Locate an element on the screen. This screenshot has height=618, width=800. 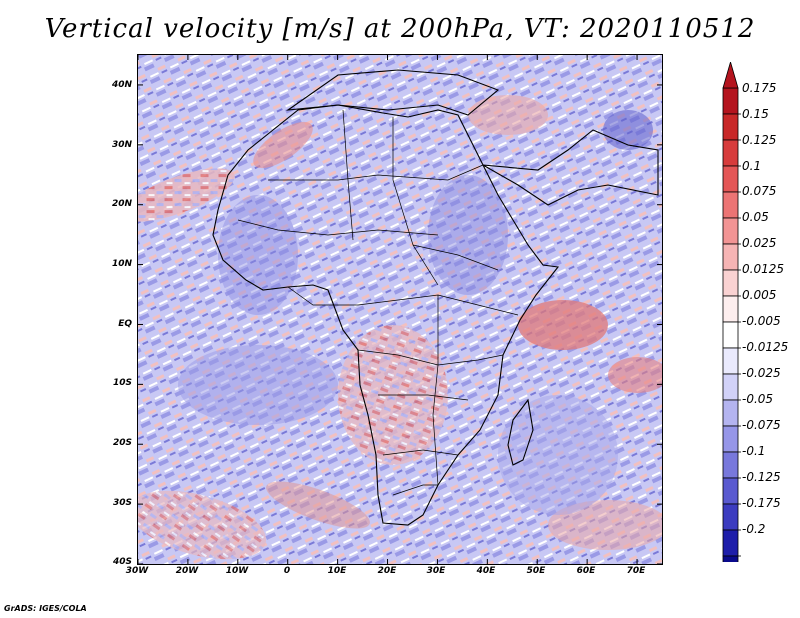
colorbar-label: -0.175 is located at coordinates (761, 503).